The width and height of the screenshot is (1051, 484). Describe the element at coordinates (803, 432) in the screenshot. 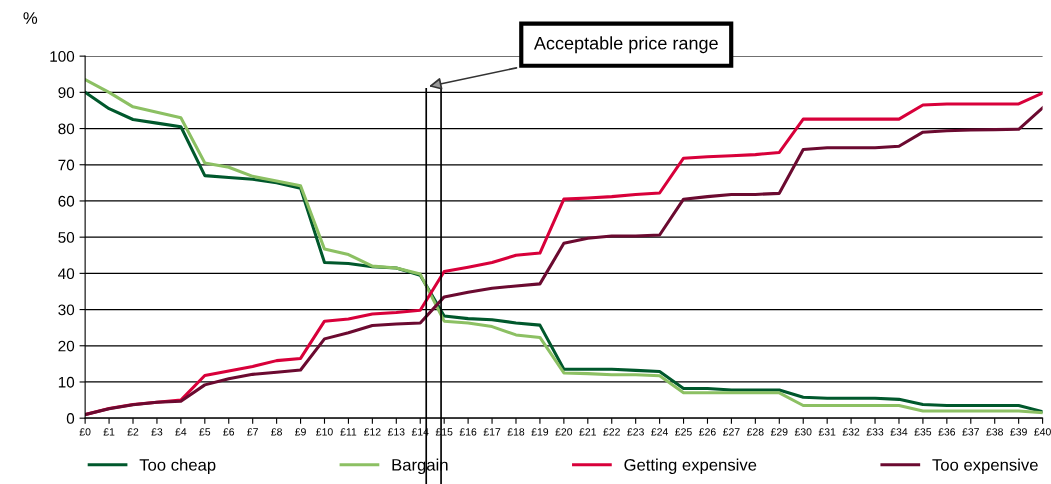

I see `x-tick-label: £30` at that location.